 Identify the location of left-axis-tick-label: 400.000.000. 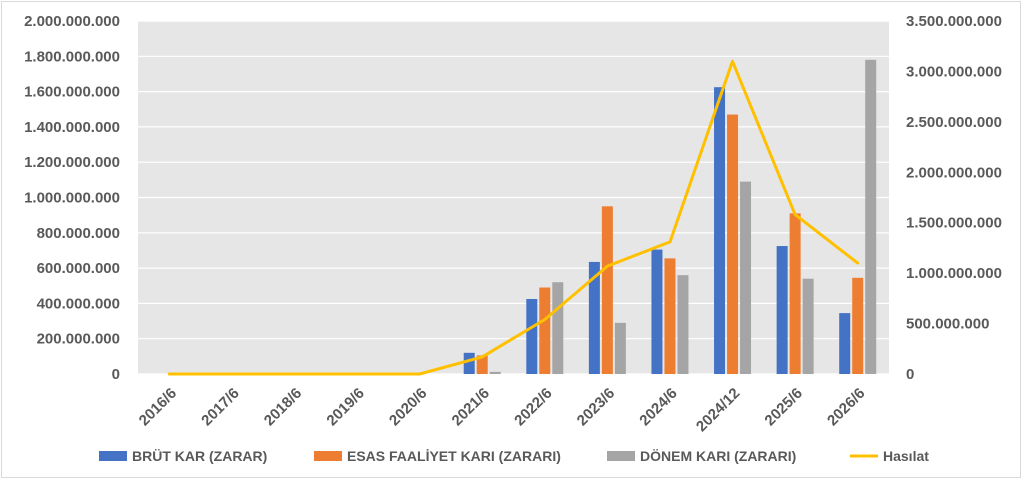
(78, 303).